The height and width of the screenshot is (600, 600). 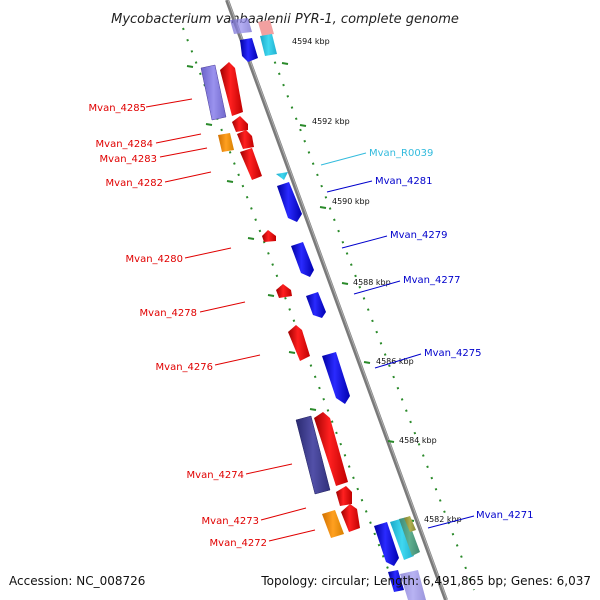 I want to click on cds-feature-mvan-4285-partner, so click(x=213, y=92).